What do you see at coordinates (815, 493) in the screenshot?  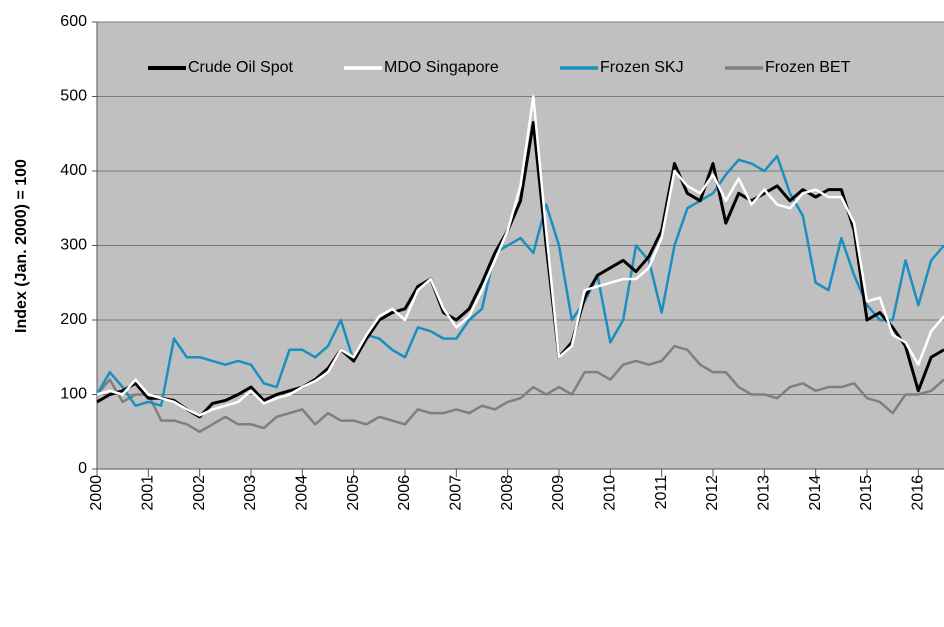 I see `x-tick-label: 2014` at bounding box center [815, 493].